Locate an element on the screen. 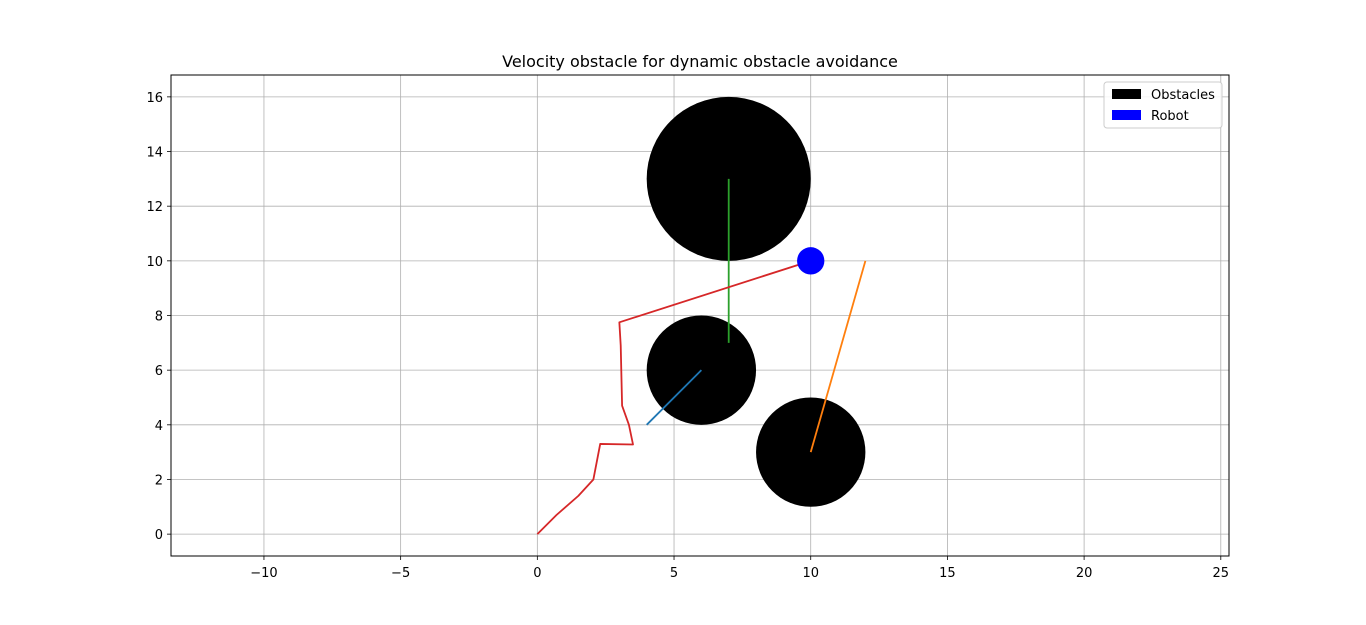 This screenshot has width=1366, height=625. robot-marker is located at coordinates (811, 261).